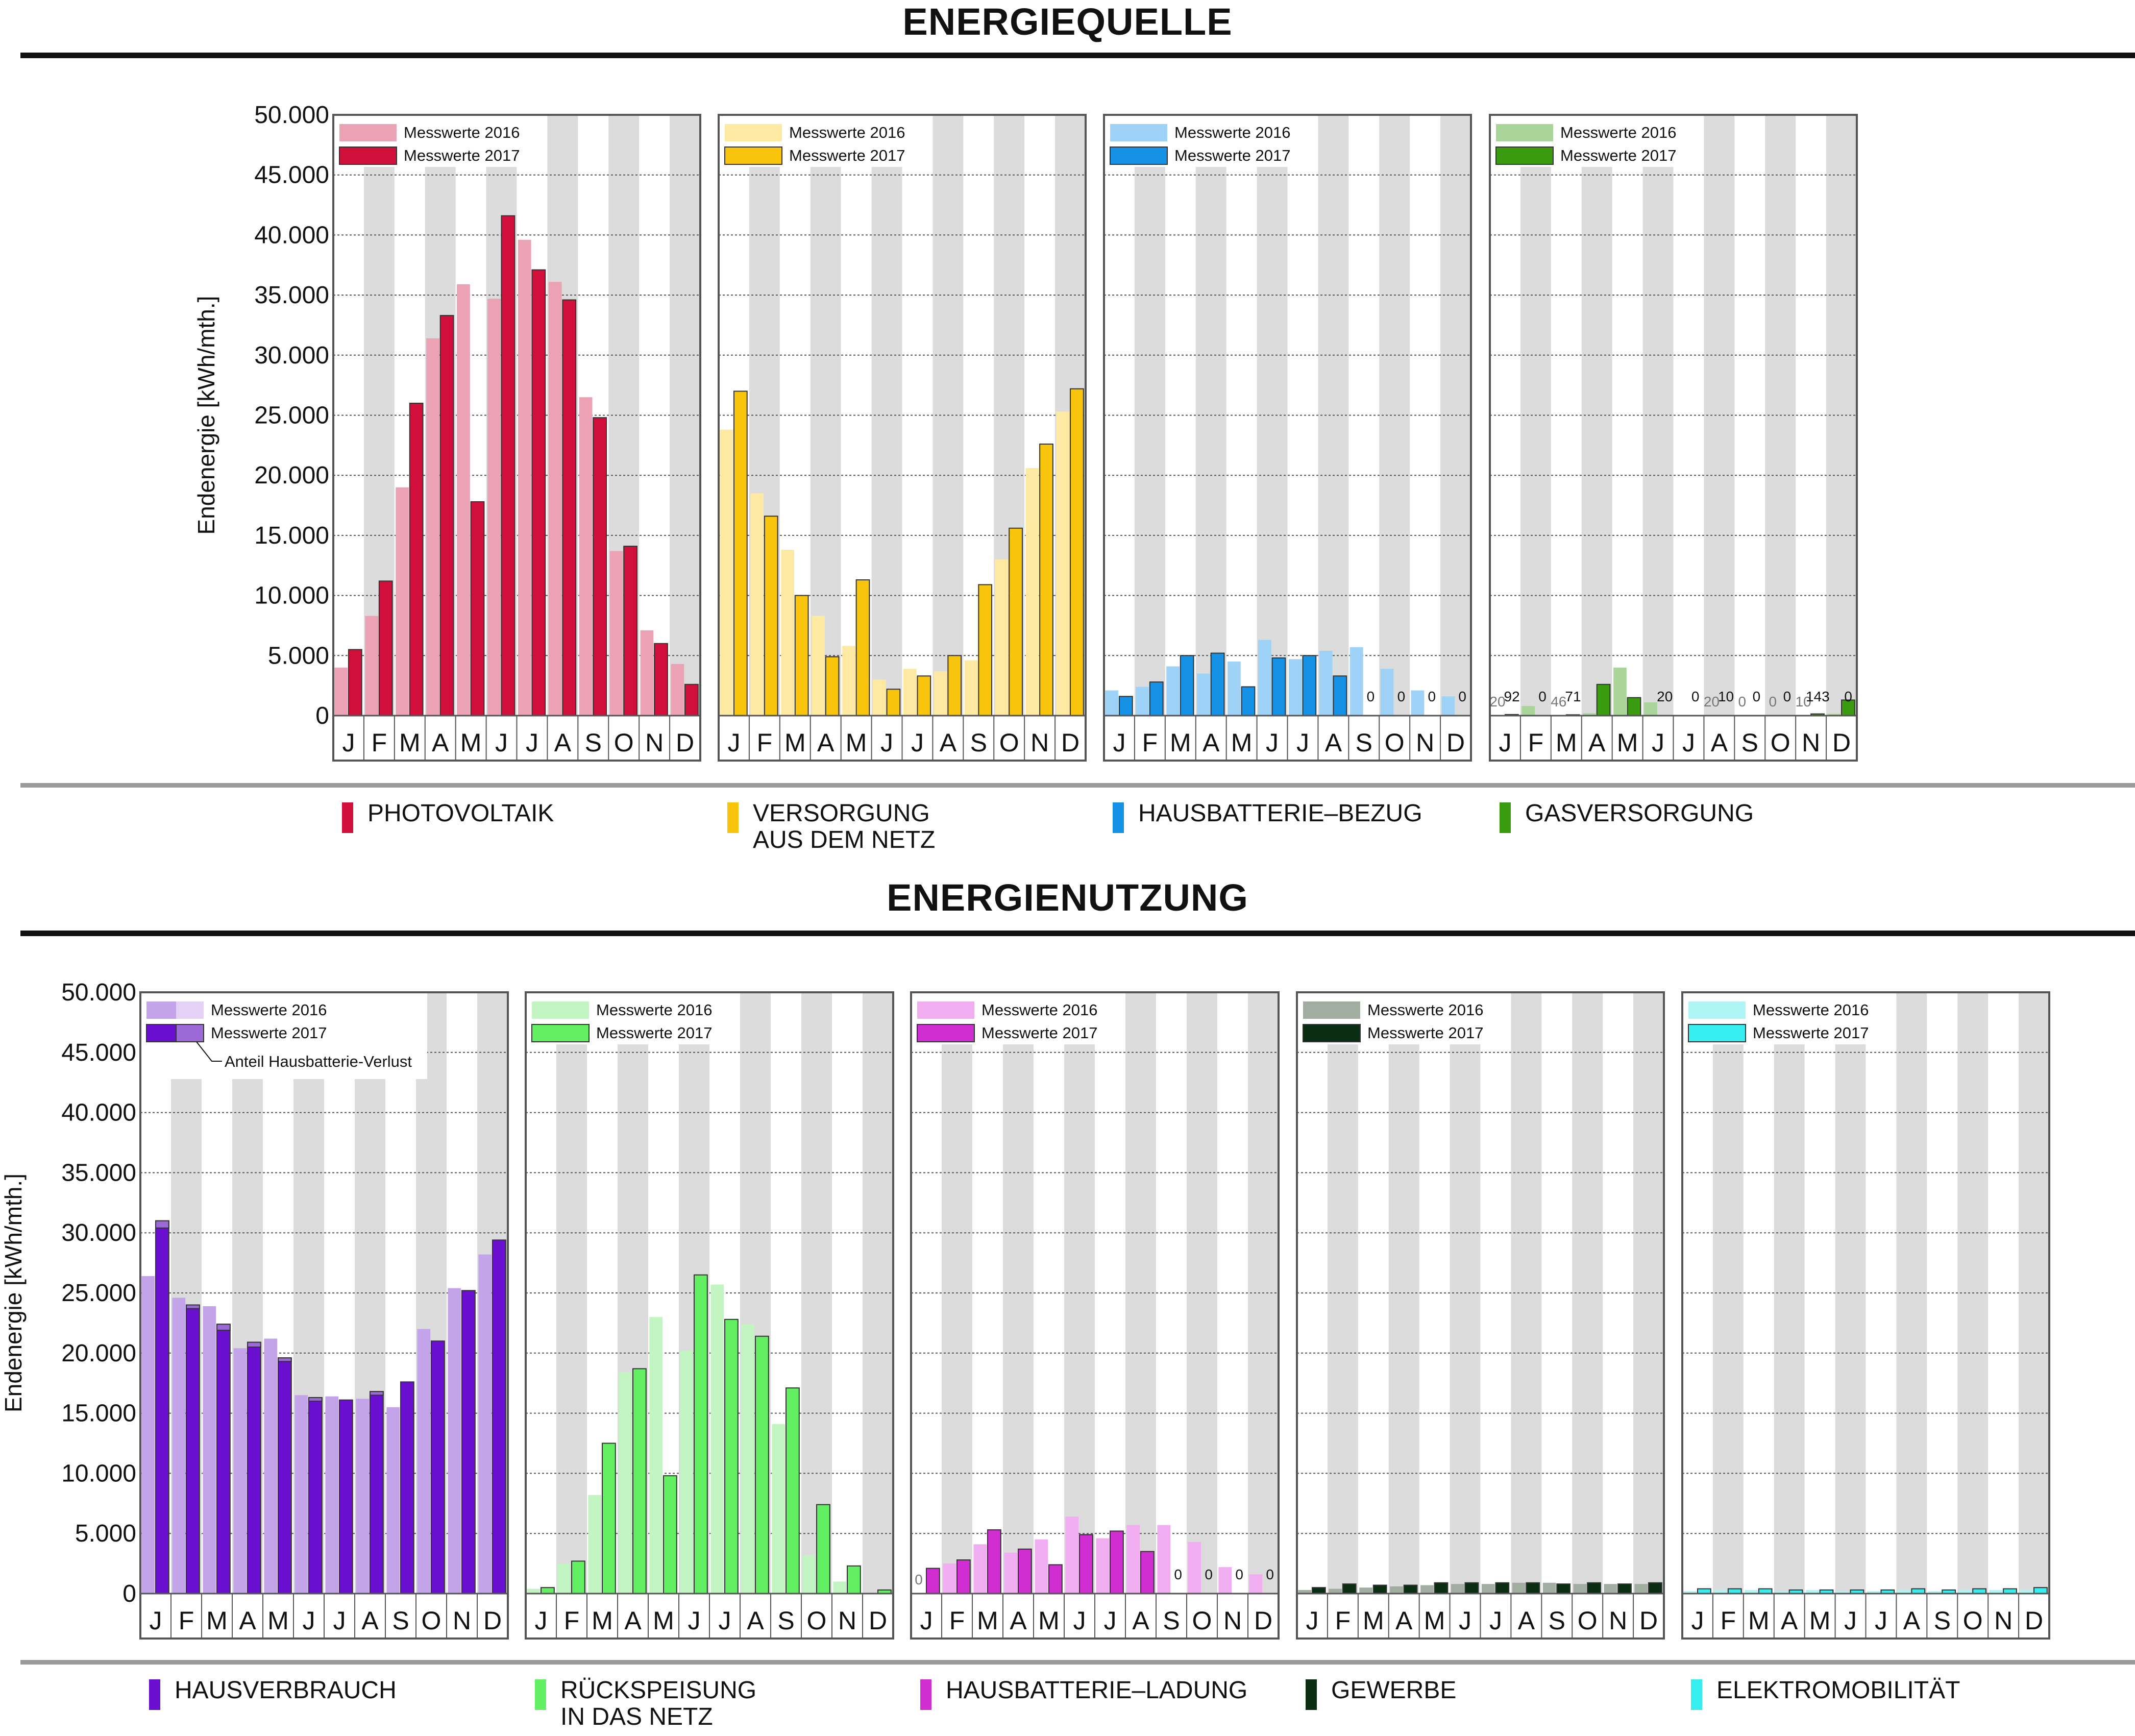 This screenshot has height=1736, width=2135. Describe the element at coordinates (318, 1061) in the screenshot. I see `legend-label-loss: Anteil Hausbatterie-Verlust` at that location.